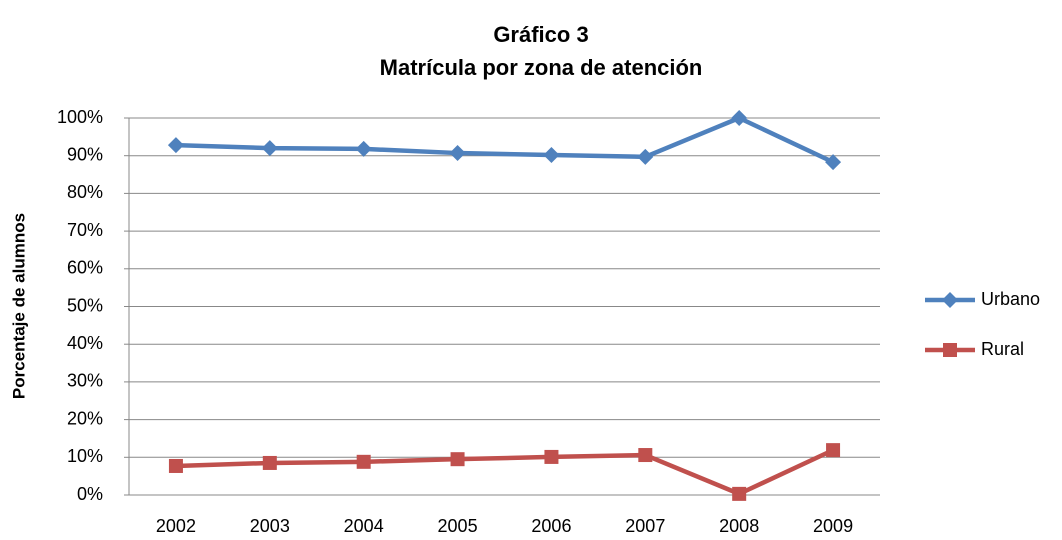 The image size is (1062, 540). Describe the element at coordinates (645, 526) in the screenshot. I see `x-tick-label: 2007` at that location.